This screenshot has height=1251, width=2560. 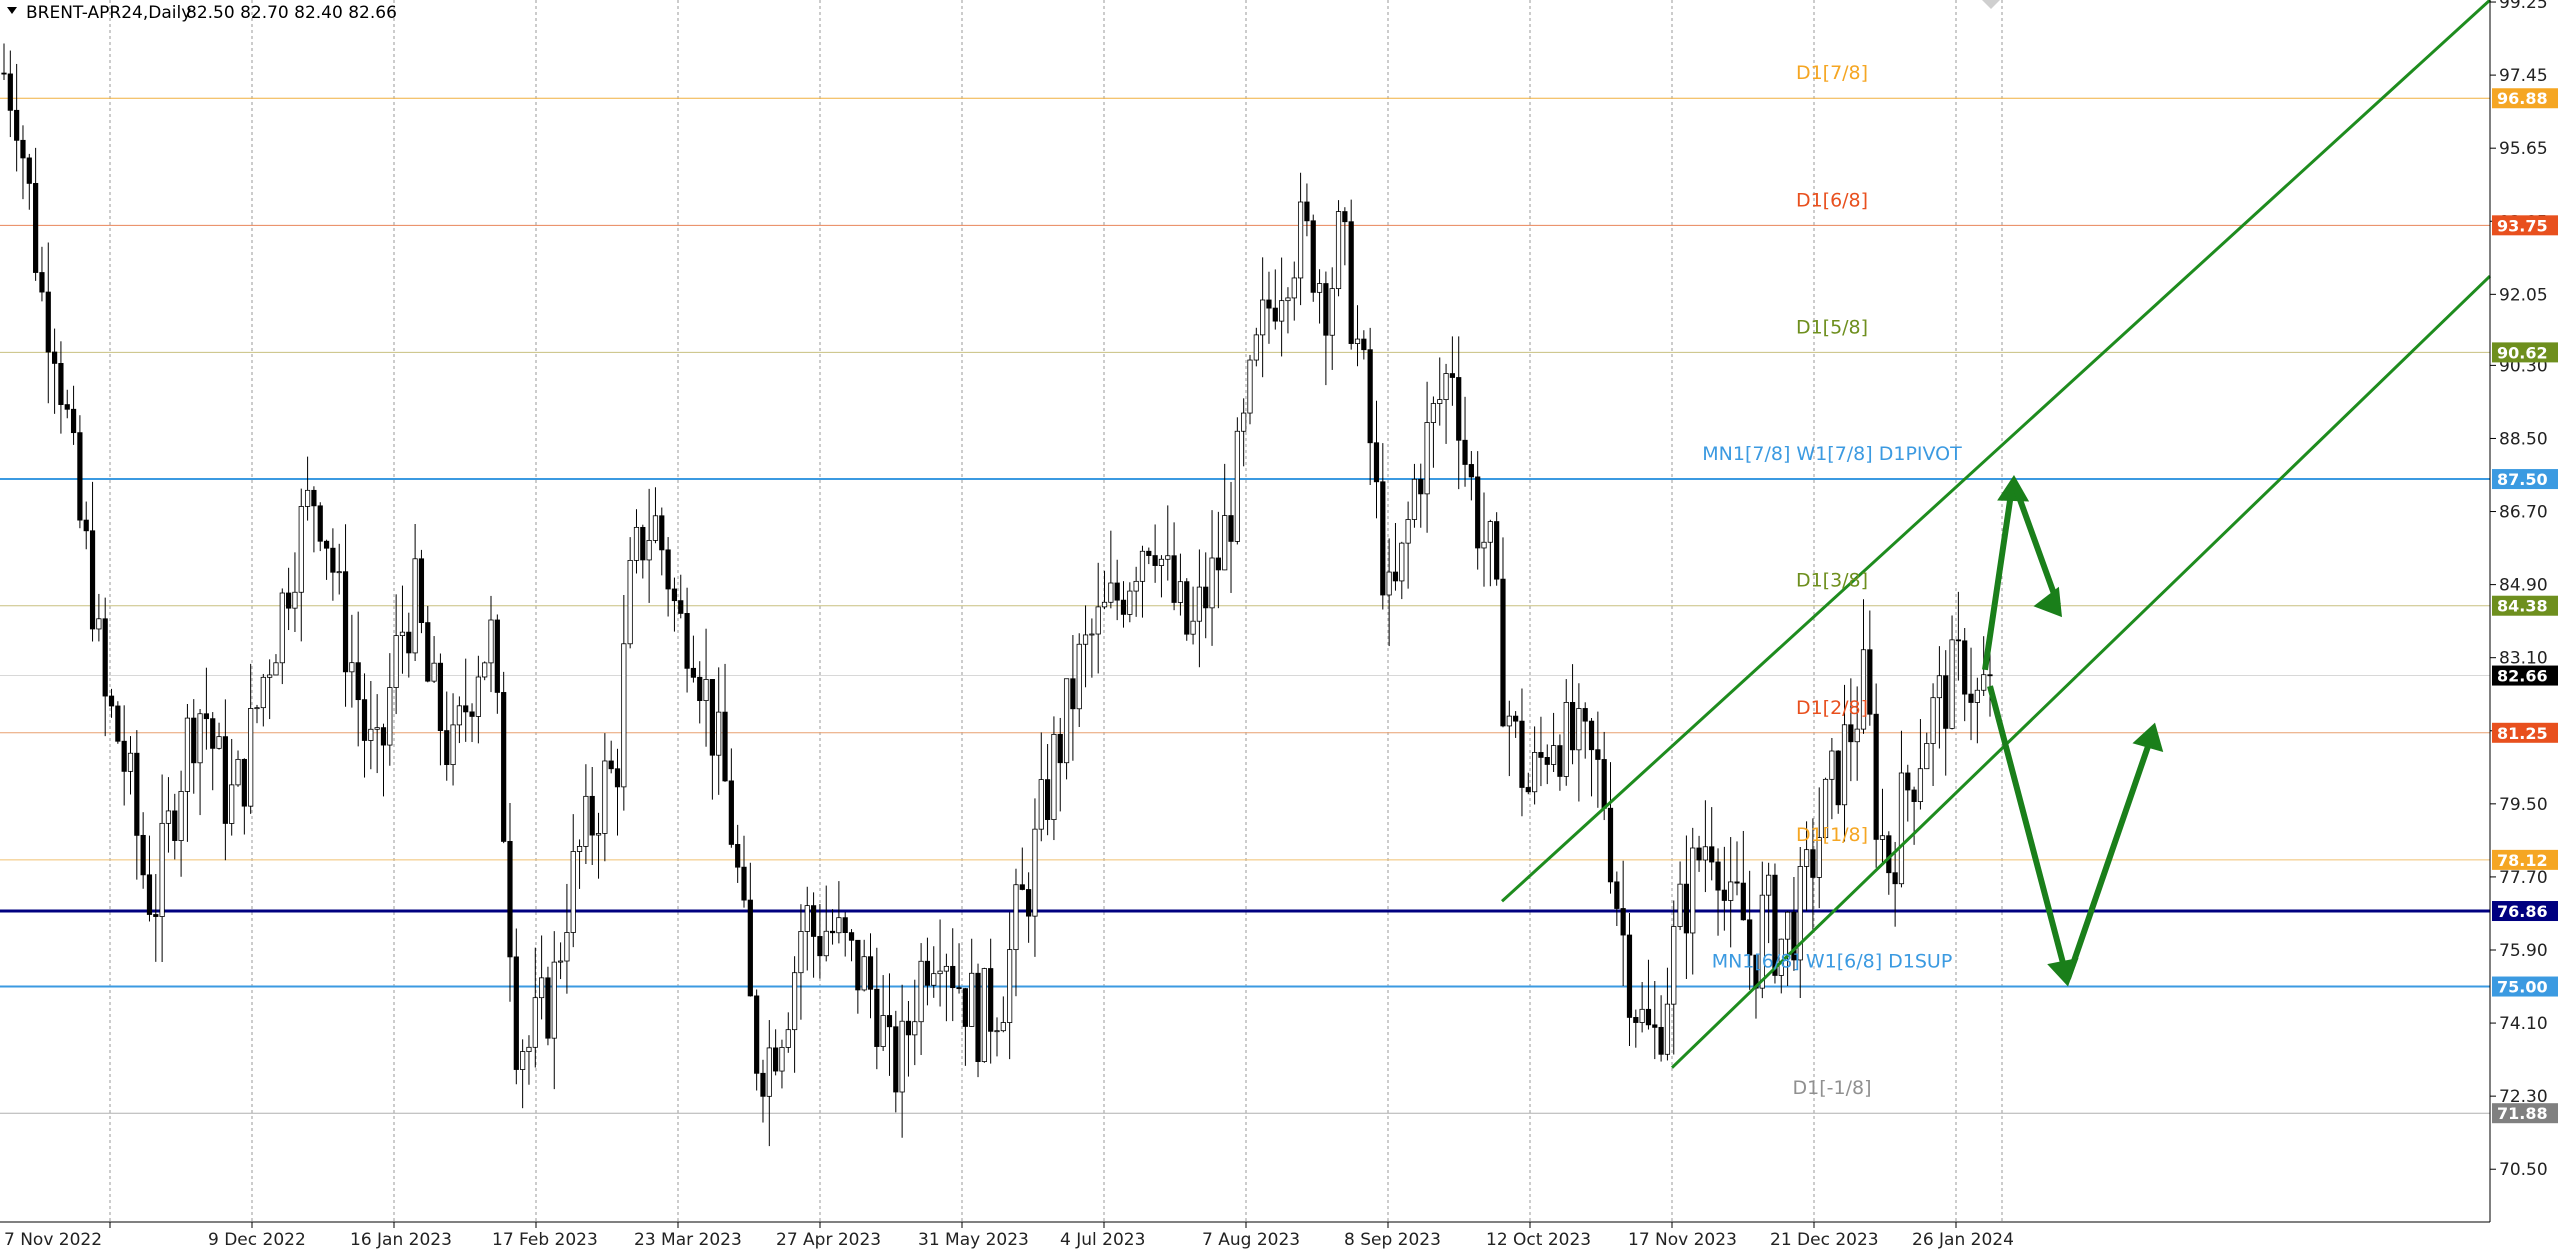 What do you see at coordinates (1998, 578) in the screenshot?
I see `arrow-up-to-pivot` at bounding box center [1998, 578].